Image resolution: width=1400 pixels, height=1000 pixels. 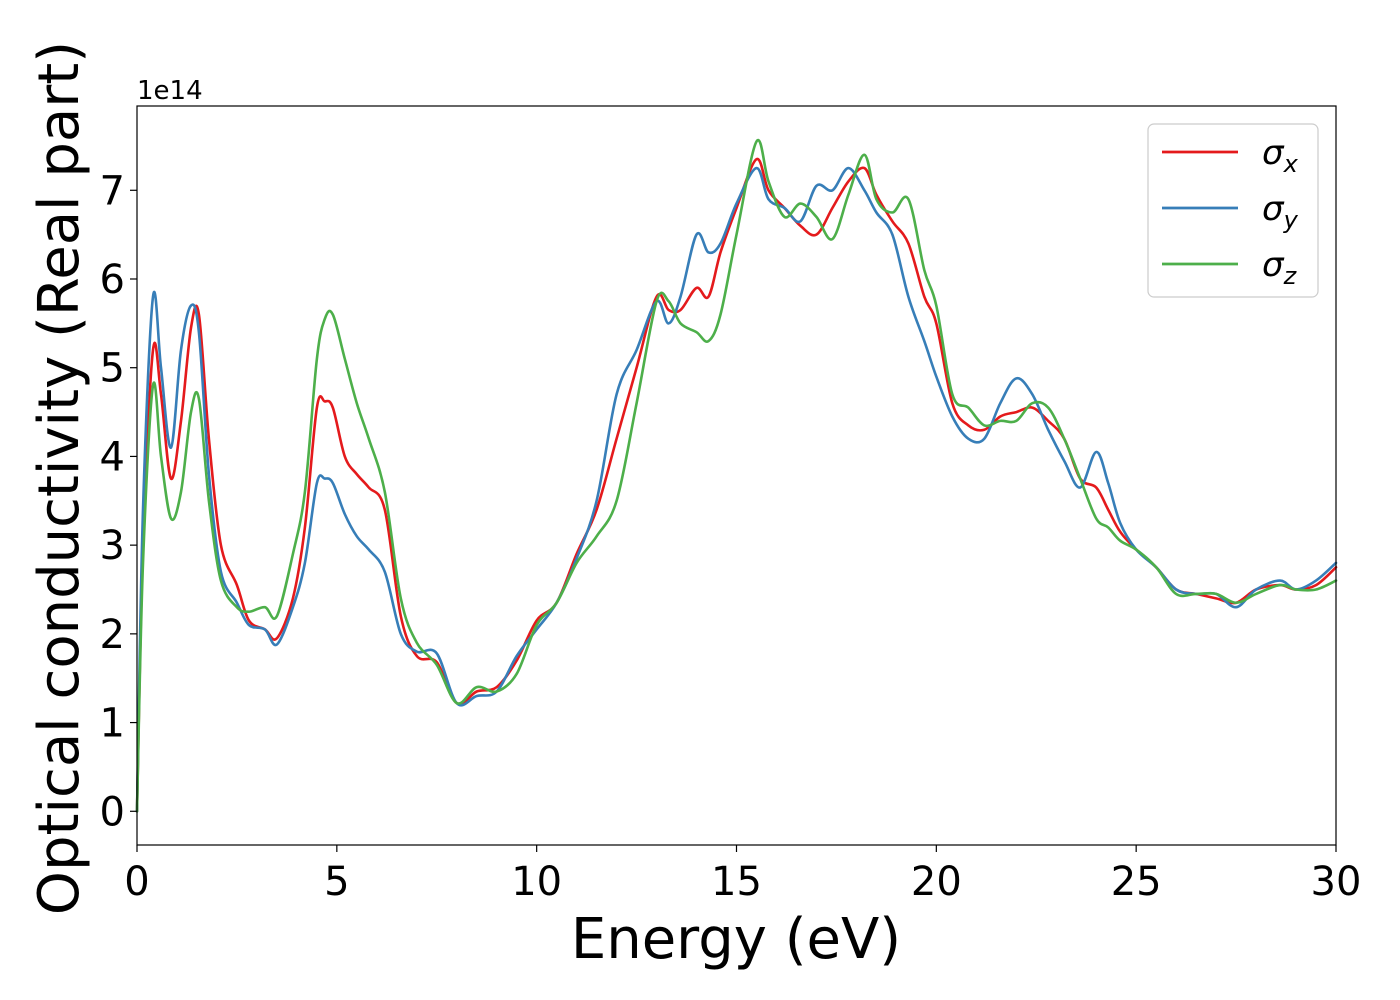 What do you see at coordinates (112, 724) in the screenshot?
I see `y-tick-label: 1` at bounding box center [112, 724].